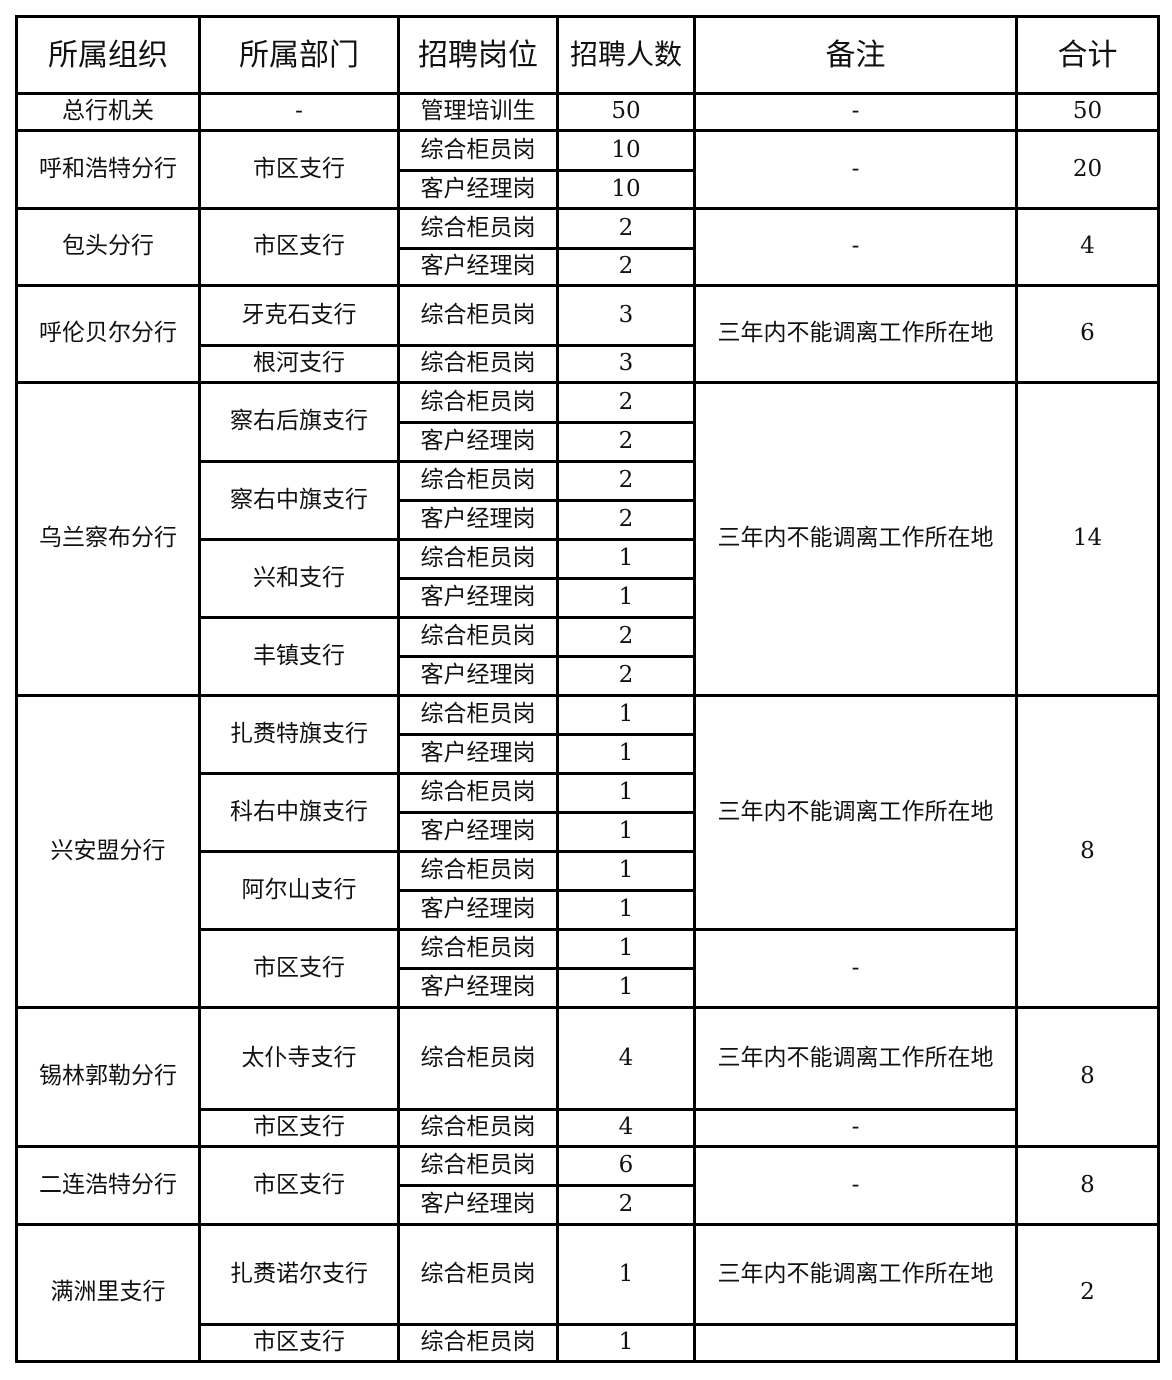  I want to click on dept-cell: 察右后旗支行, so click(299, 422).